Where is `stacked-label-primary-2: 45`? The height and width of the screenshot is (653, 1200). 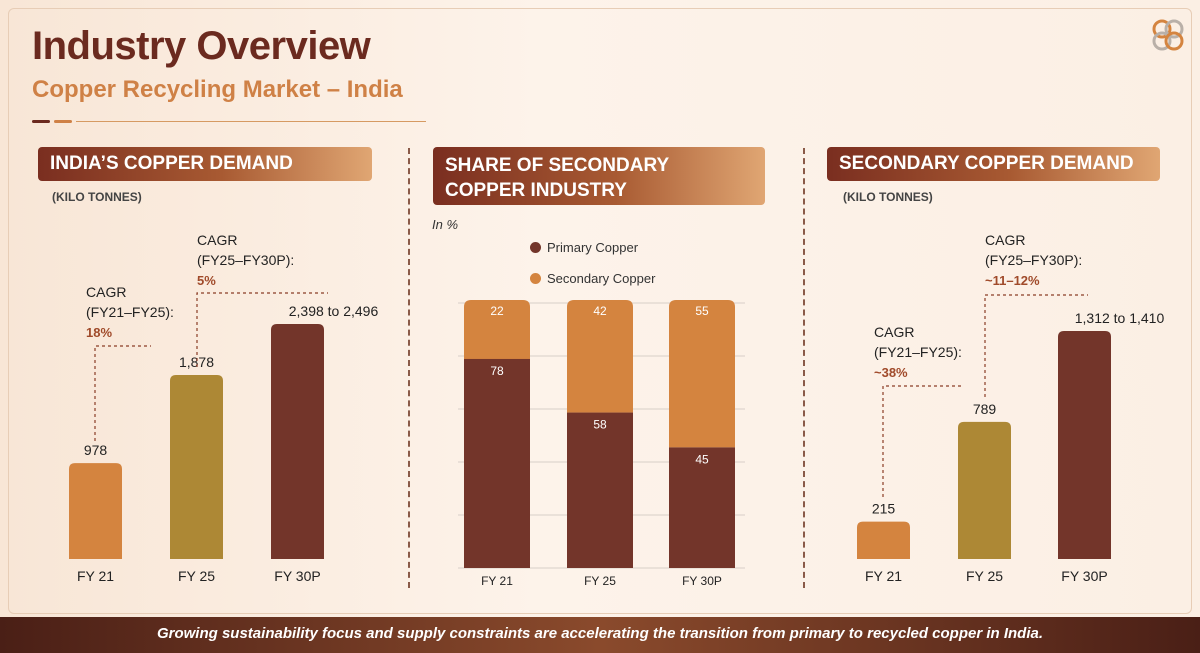
stacked-label-primary-2: 45 is located at coordinates (702, 459).